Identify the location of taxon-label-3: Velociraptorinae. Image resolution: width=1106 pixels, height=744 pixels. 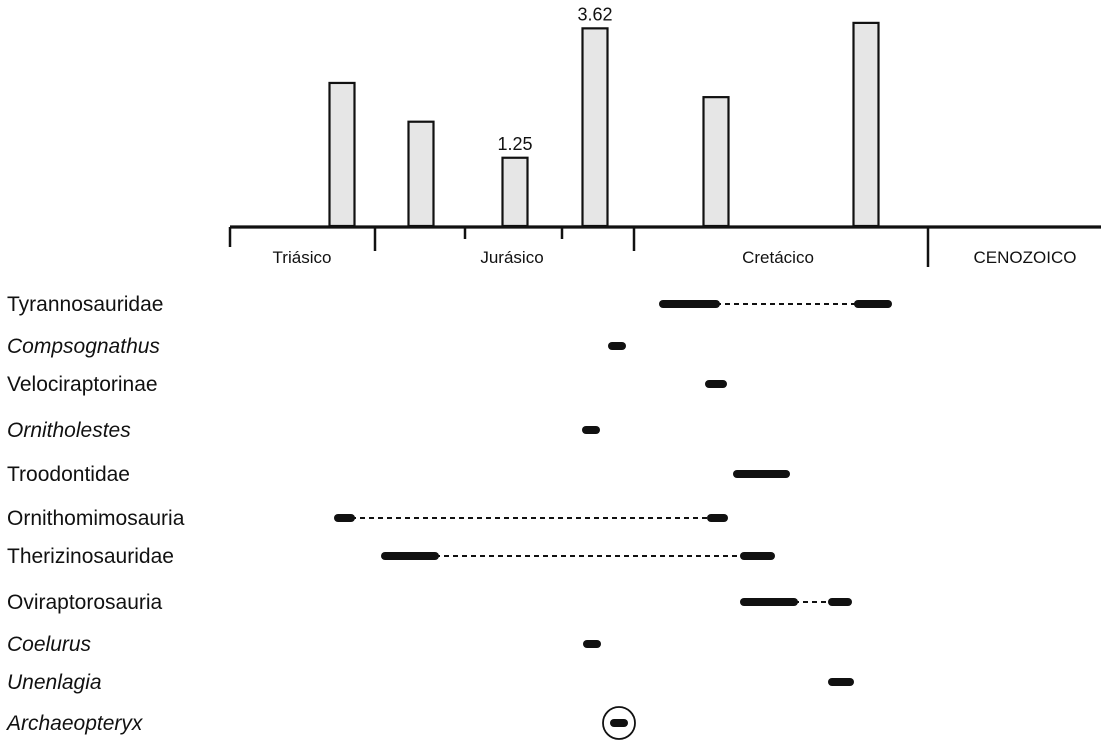
(82, 384).